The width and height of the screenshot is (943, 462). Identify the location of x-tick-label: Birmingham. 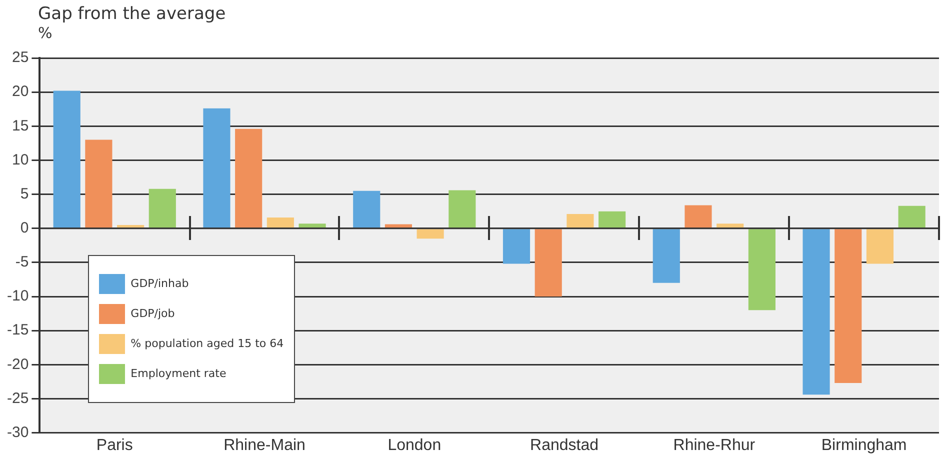
(864, 445).